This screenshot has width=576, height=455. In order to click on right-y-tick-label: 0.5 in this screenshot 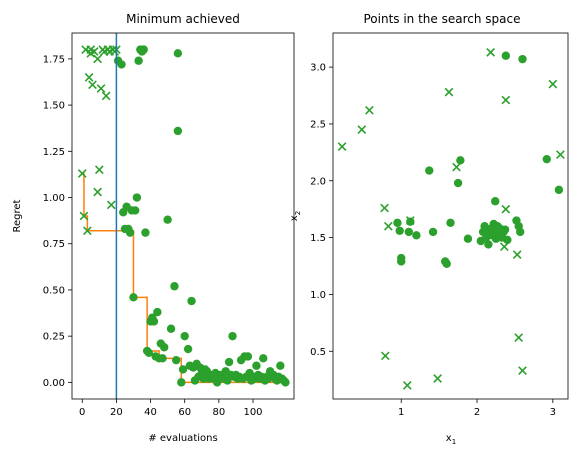, I will do `click(318, 352)`.